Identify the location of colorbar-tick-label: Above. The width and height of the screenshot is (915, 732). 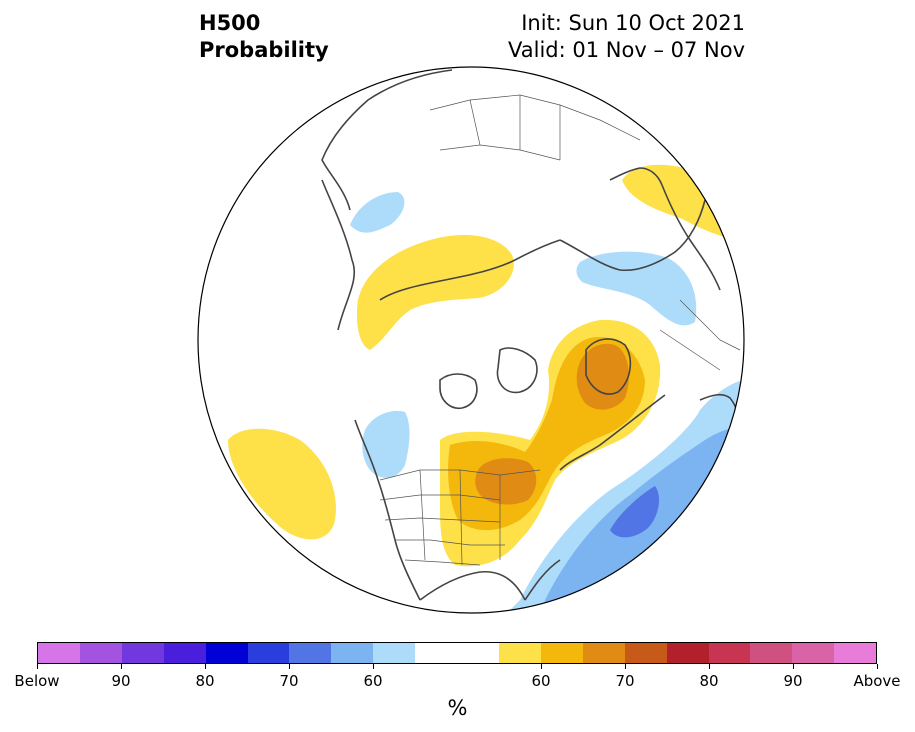
(877, 681).